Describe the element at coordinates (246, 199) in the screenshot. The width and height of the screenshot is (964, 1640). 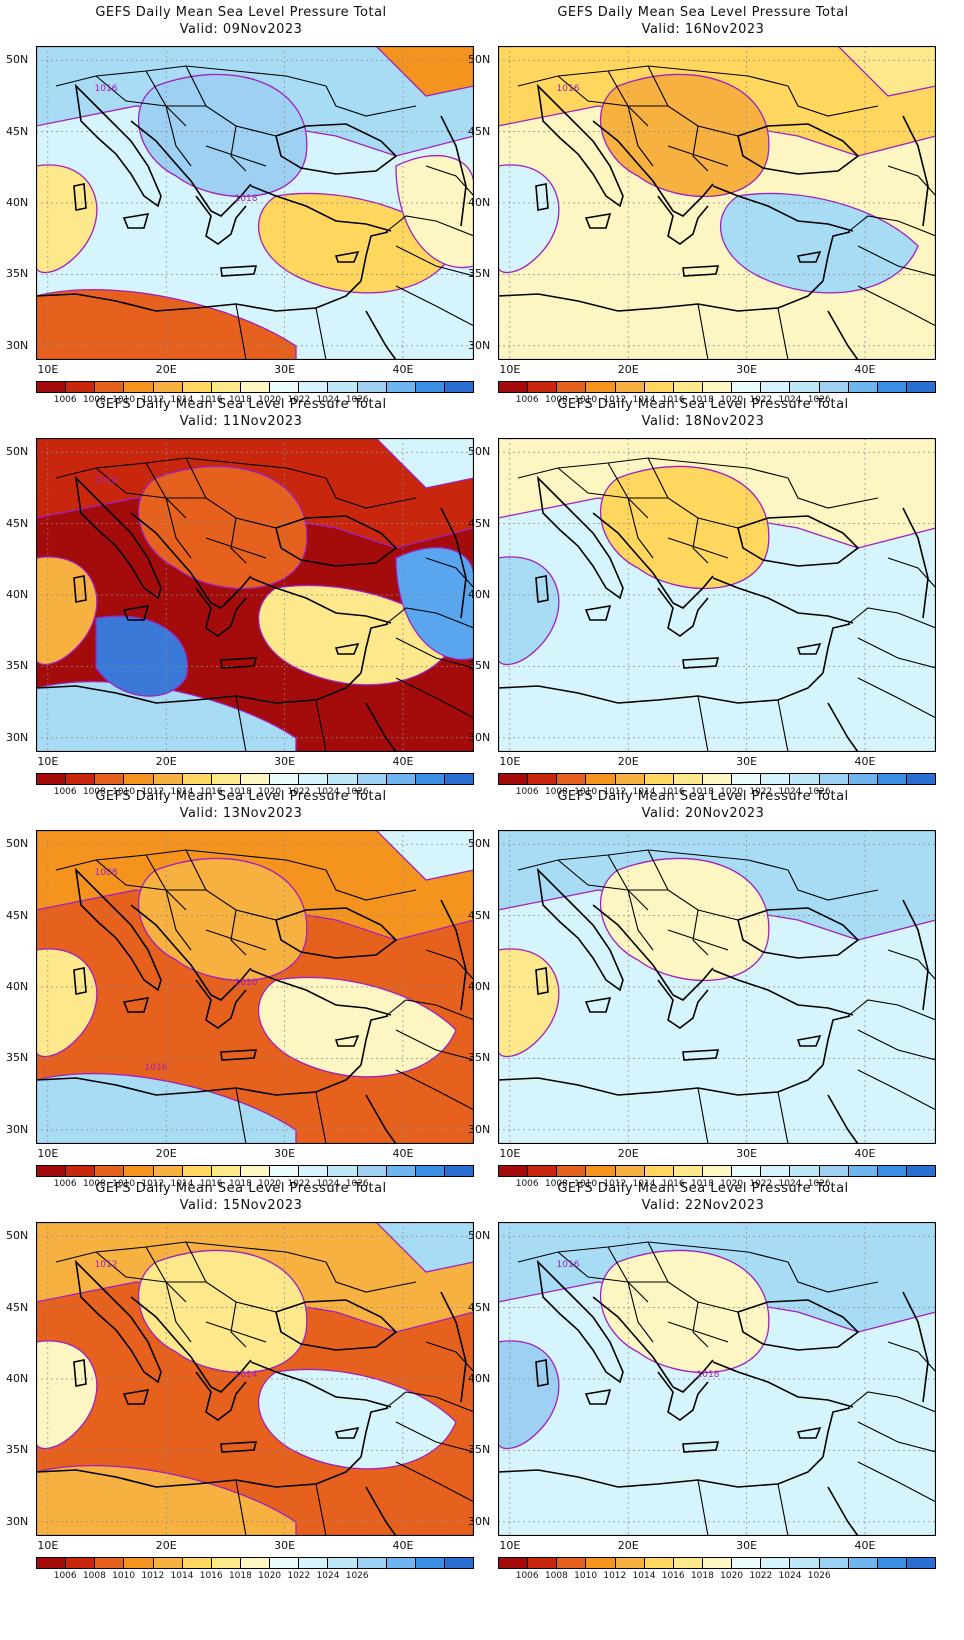
I see `contour-label: 1018` at that location.